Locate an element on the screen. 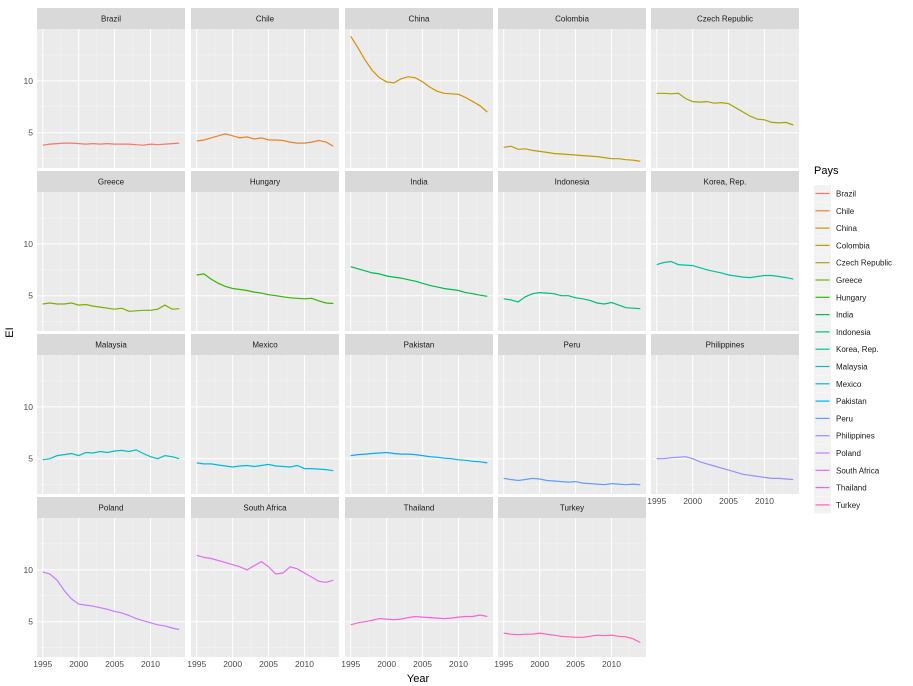 The image size is (913, 686). strip-label-india: India is located at coordinates (419, 182).